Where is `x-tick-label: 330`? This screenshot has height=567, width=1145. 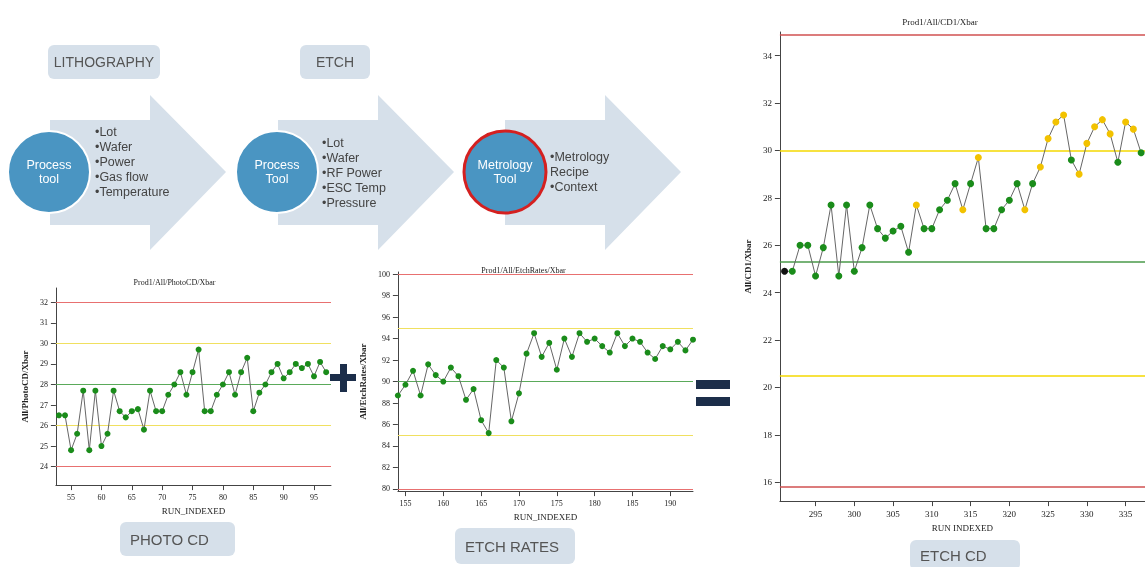 x-tick-label: 330 is located at coordinates (1087, 513).